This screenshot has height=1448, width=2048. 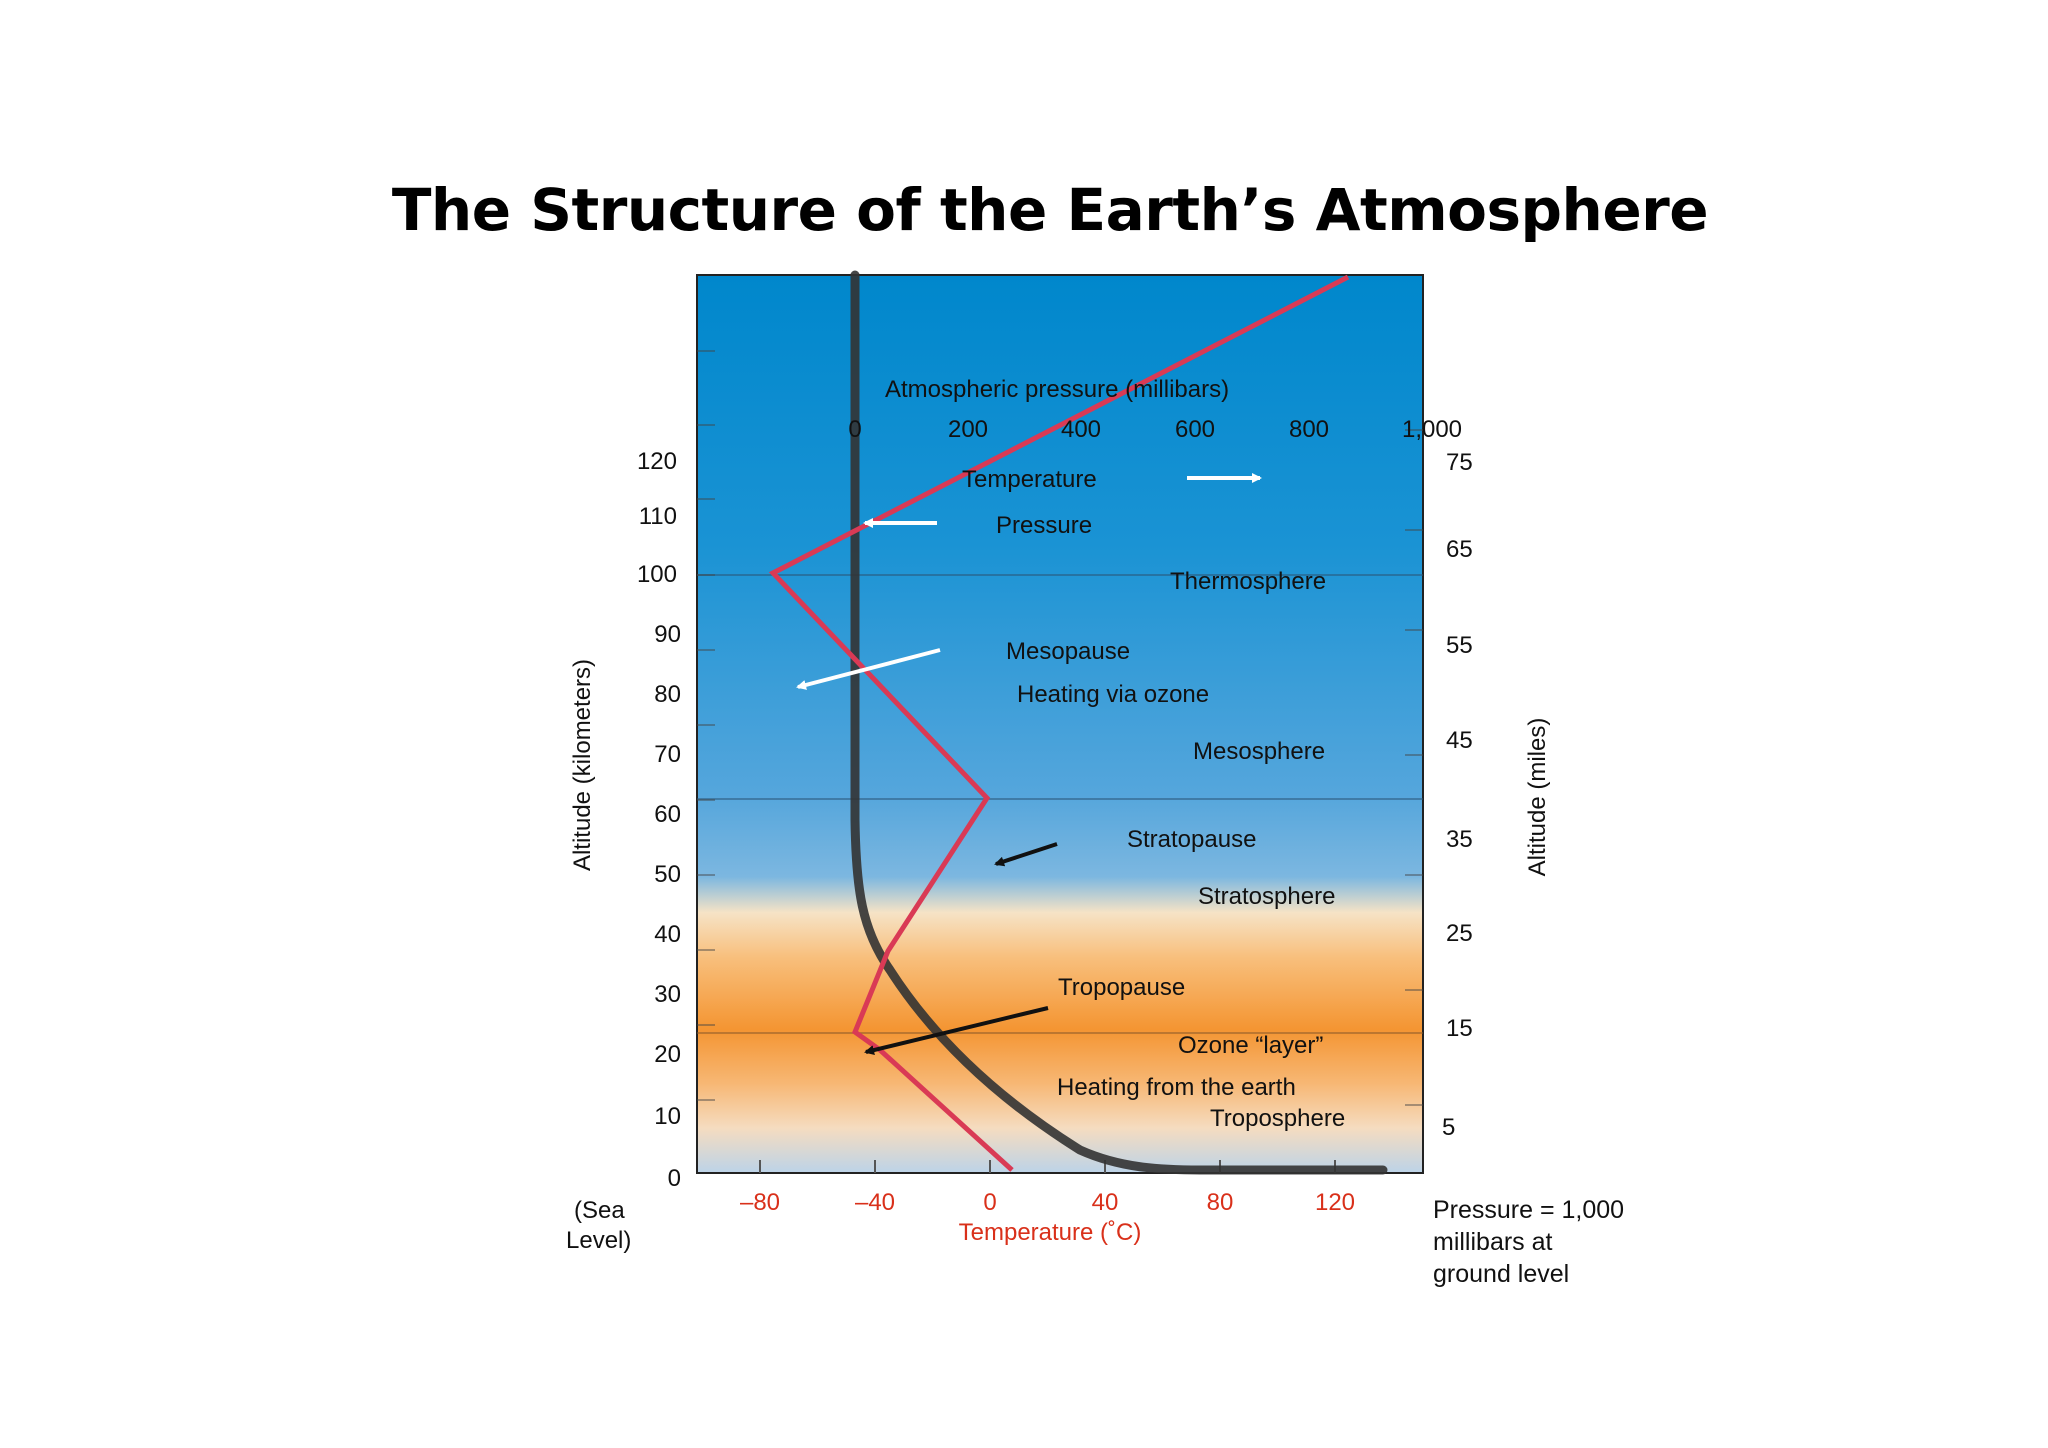 What do you see at coordinates (1459, 645) in the screenshot?
I see `mi-tick-55: 55` at bounding box center [1459, 645].